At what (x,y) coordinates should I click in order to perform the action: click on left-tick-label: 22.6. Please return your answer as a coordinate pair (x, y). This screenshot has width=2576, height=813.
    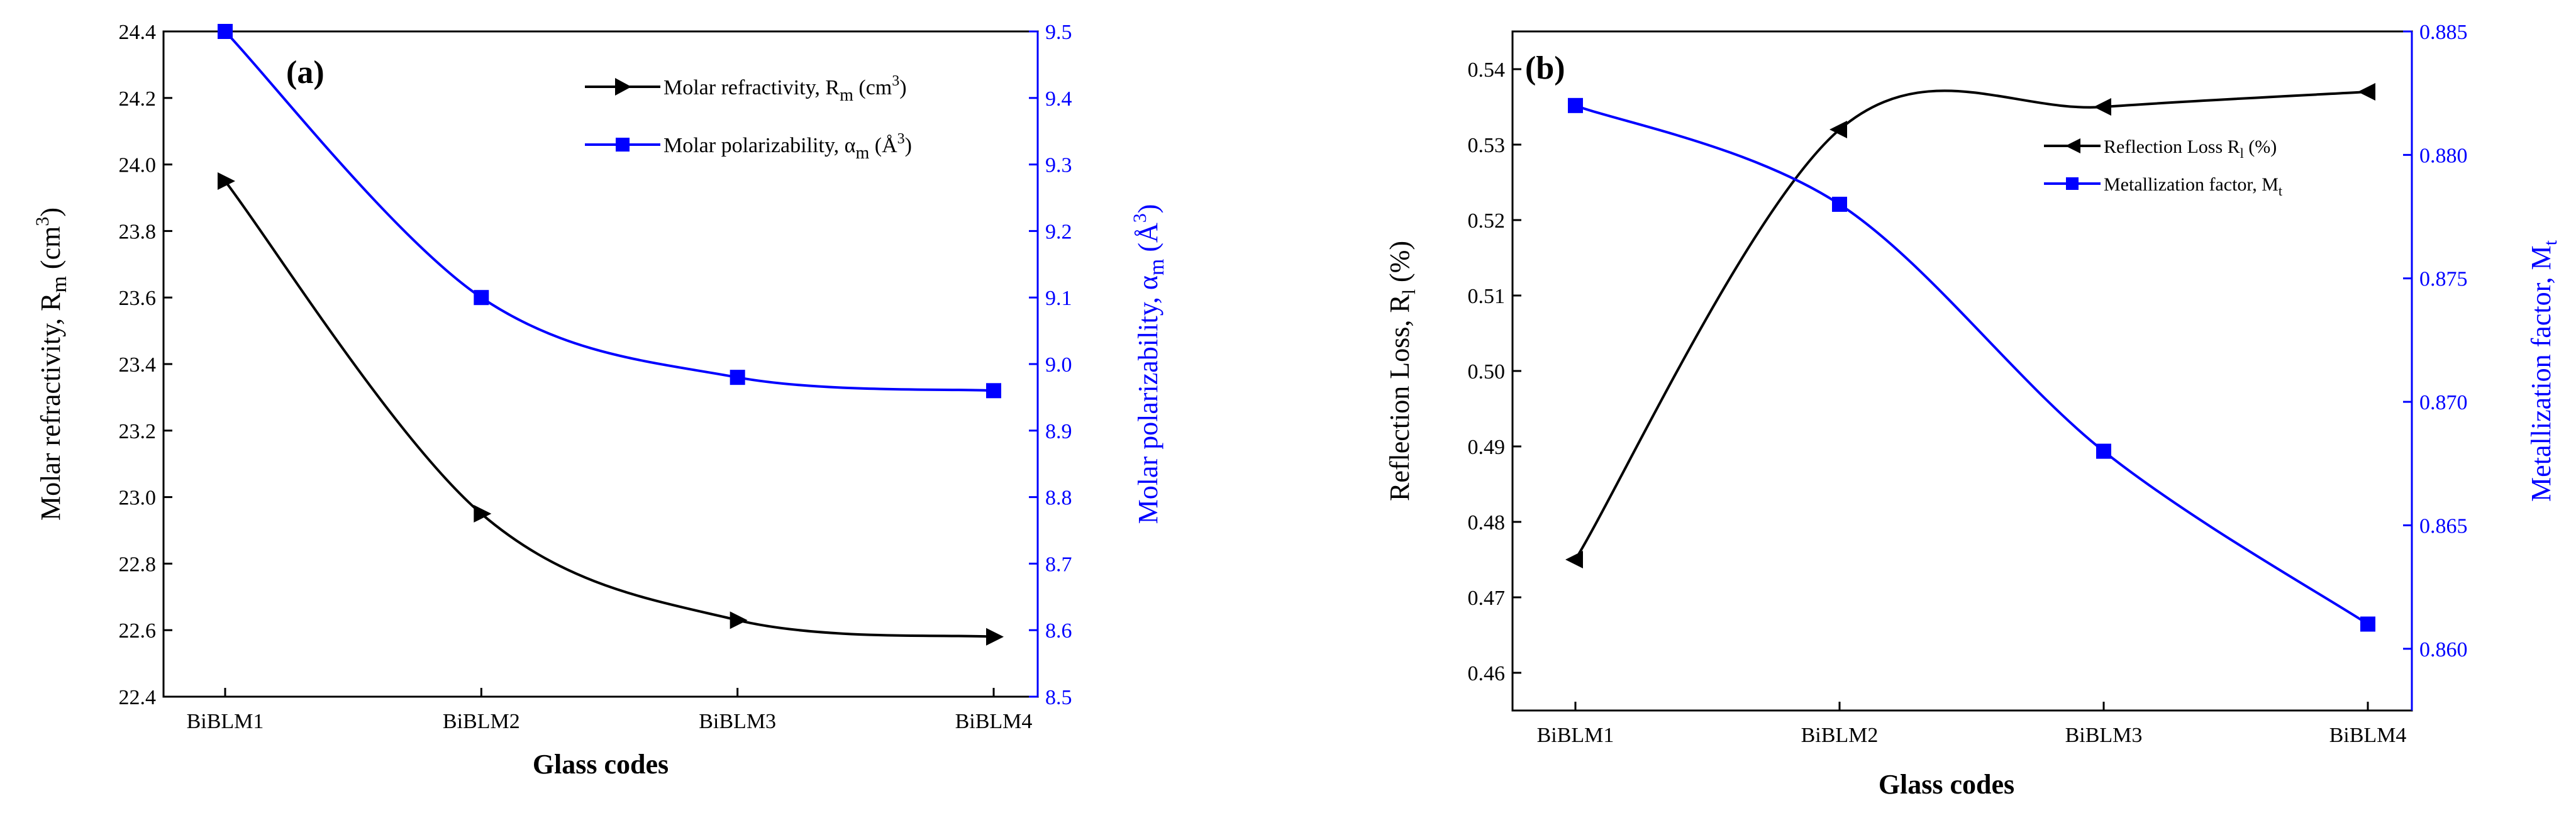
    Looking at the image, I should click on (138, 631).